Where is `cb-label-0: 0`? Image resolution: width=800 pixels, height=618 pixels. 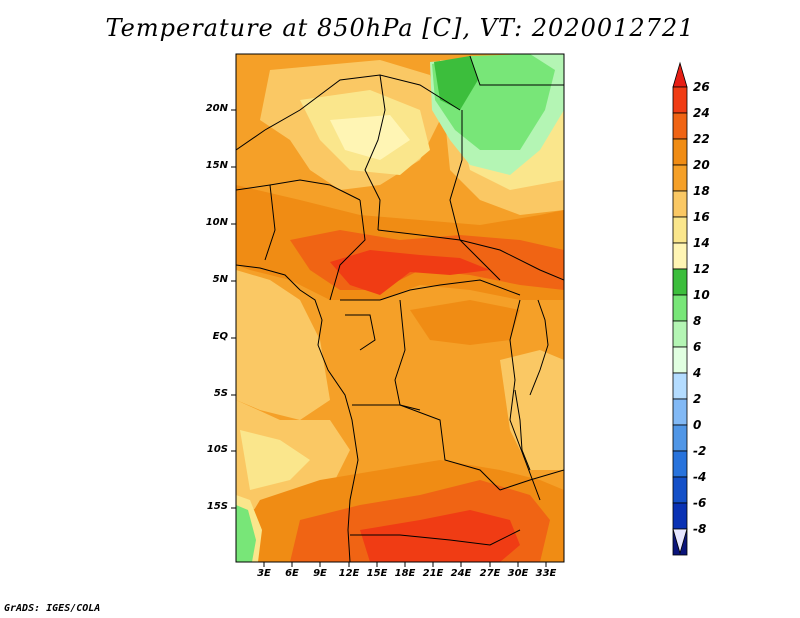 cb-label-0: 0 is located at coordinates (697, 425).